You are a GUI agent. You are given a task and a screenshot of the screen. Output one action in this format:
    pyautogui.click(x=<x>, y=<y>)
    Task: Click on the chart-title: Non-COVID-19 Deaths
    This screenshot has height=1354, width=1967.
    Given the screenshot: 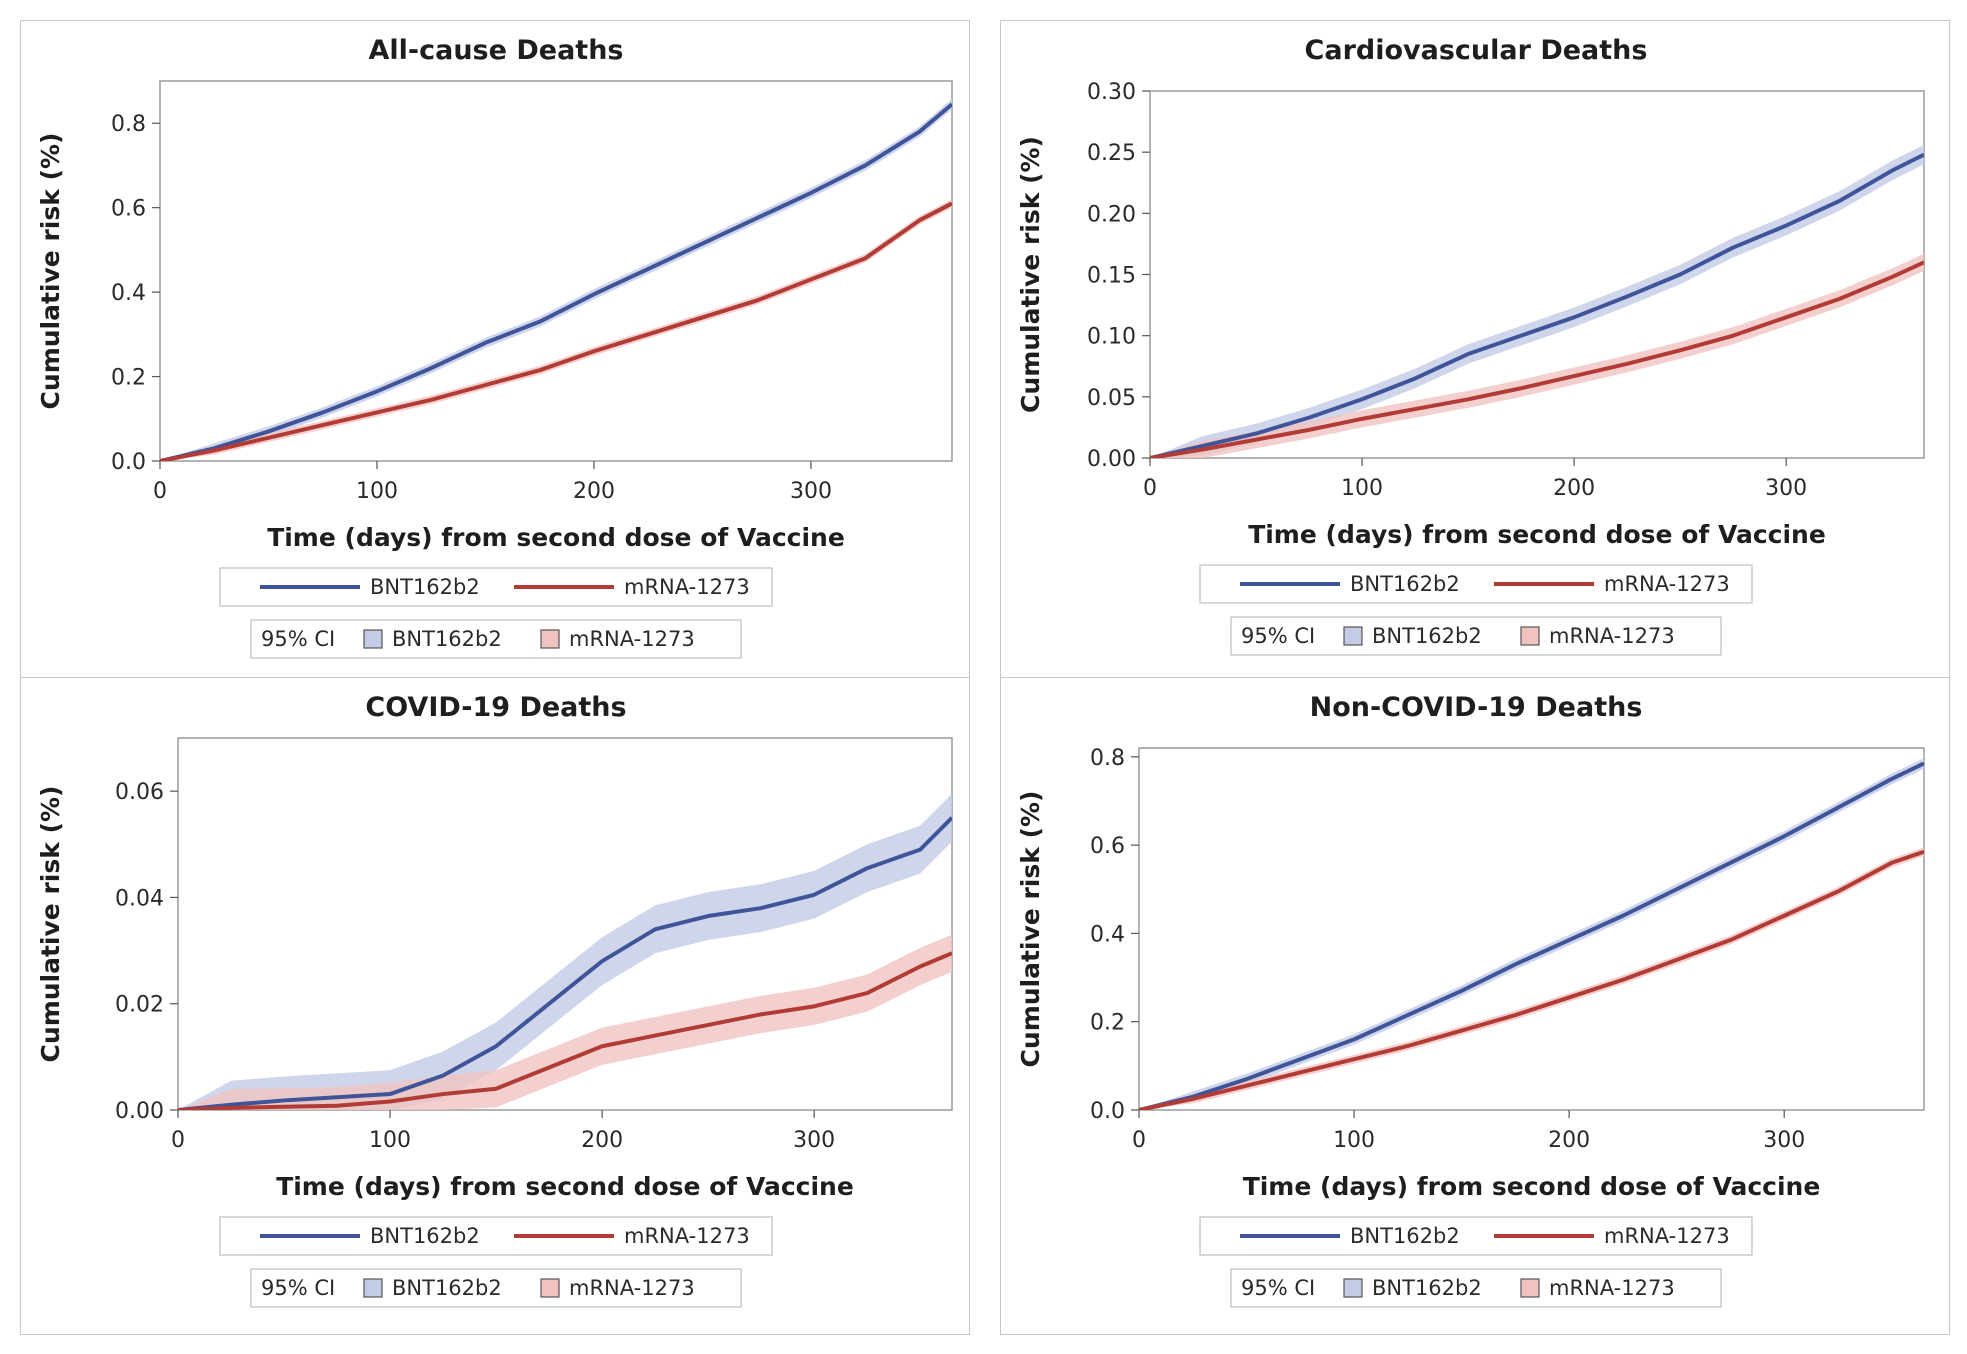 What is the action you would take?
    pyautogui.click(x=1476, y=707)
    